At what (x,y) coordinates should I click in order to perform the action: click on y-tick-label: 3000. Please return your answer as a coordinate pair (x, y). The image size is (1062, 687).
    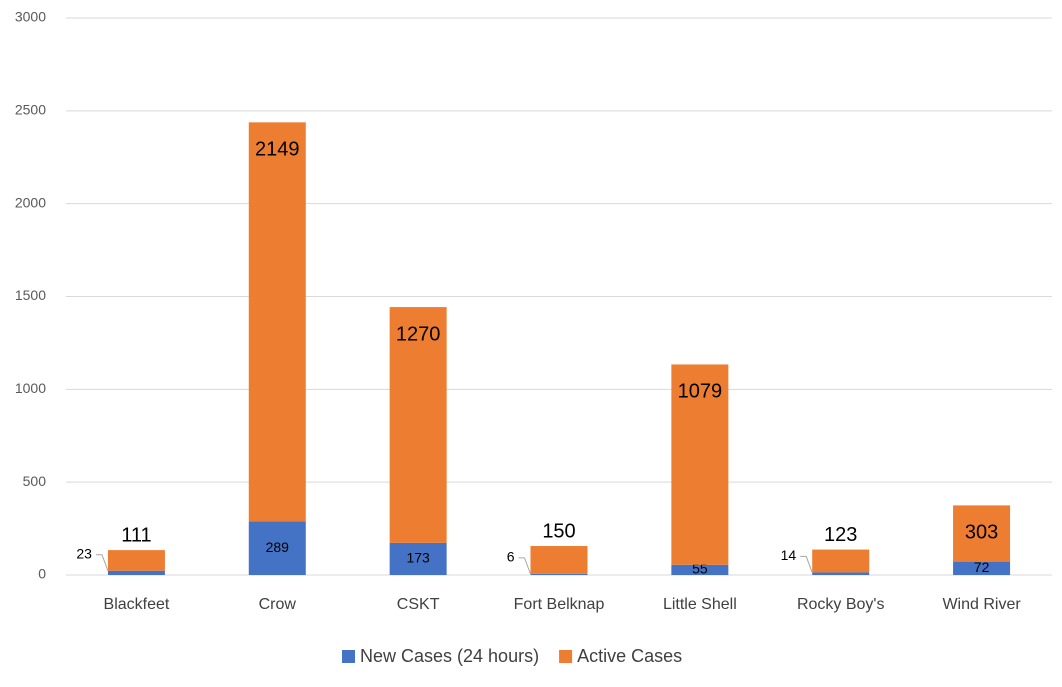
    Looking at the image, I should click on (30, 17).